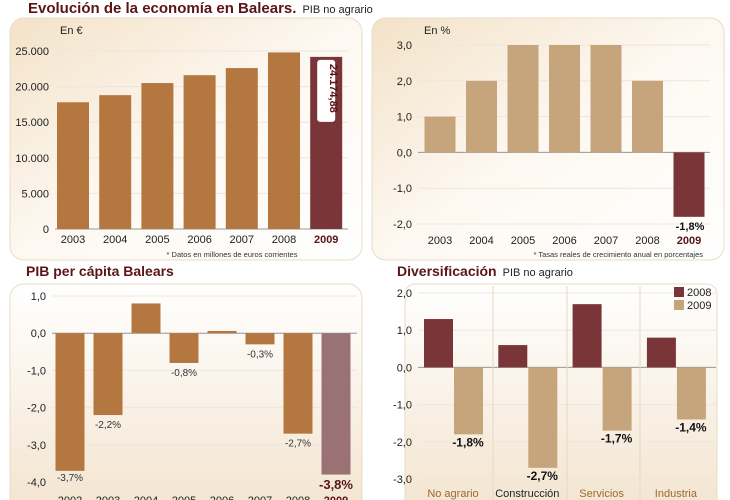 This screenshot has width=730, height=500. Describe the element at coordinates (679, 292) in the screenshot. I see `legend-swatch-2008` at that location.